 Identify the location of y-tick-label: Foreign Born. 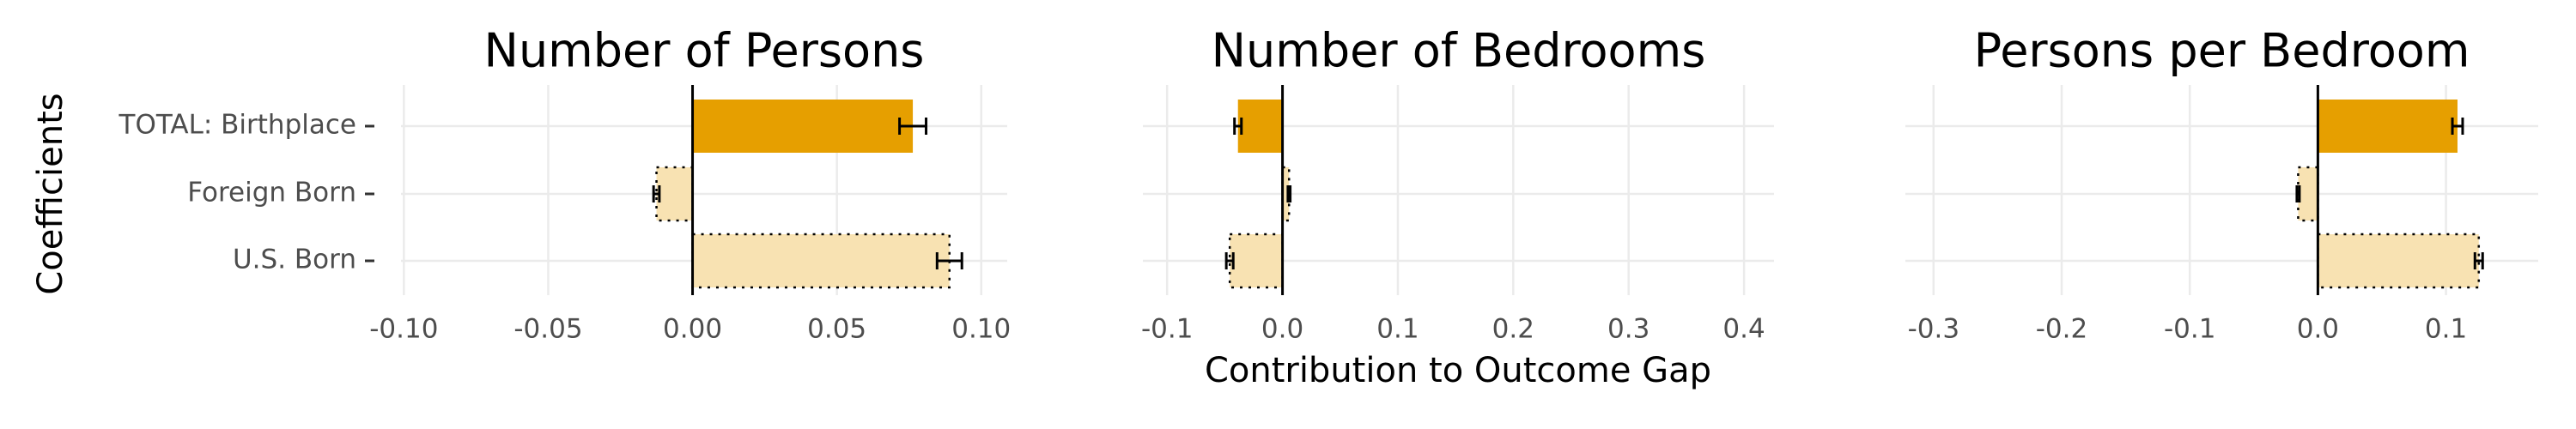
(271, 193).